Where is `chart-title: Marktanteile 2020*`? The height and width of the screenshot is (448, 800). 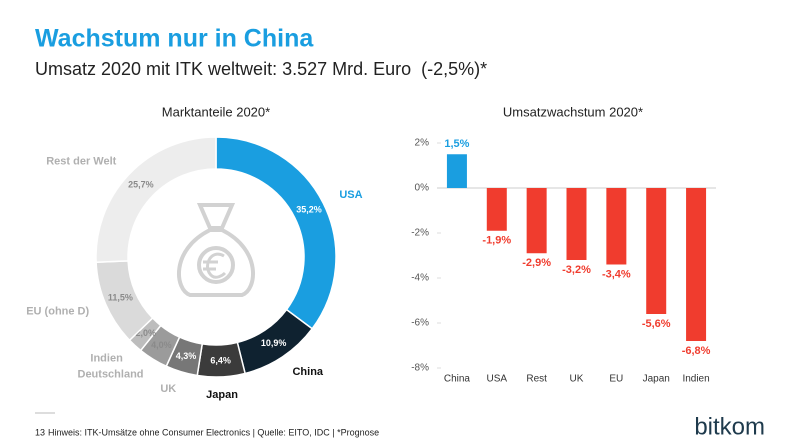
chart-title: Marktanteile 2020* is located at coordinates (216, 111).